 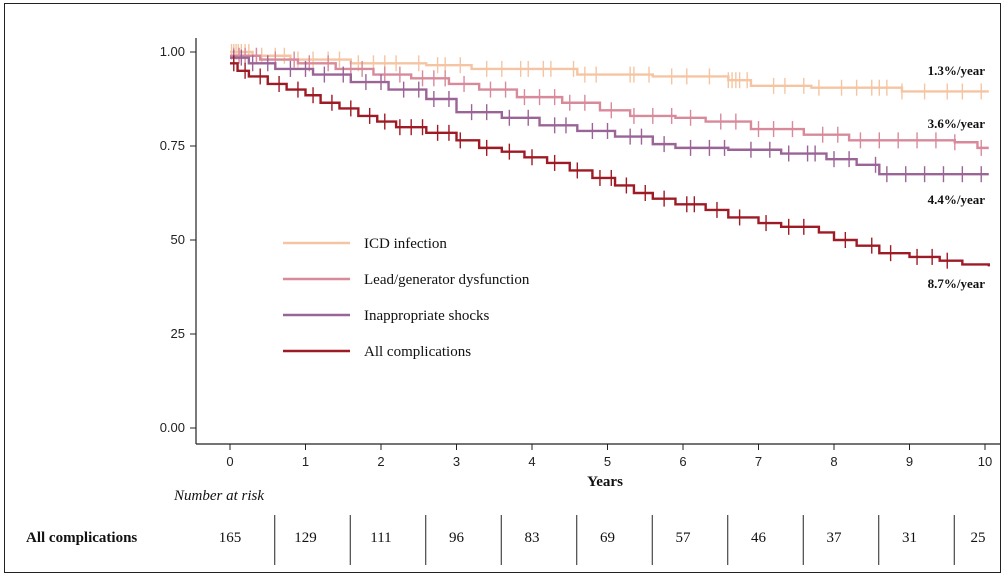 What do you see at coordinates (957, 70) in the screenshot?
I see `rate-label: 1.3%/year` at bounding box center [957, 70].